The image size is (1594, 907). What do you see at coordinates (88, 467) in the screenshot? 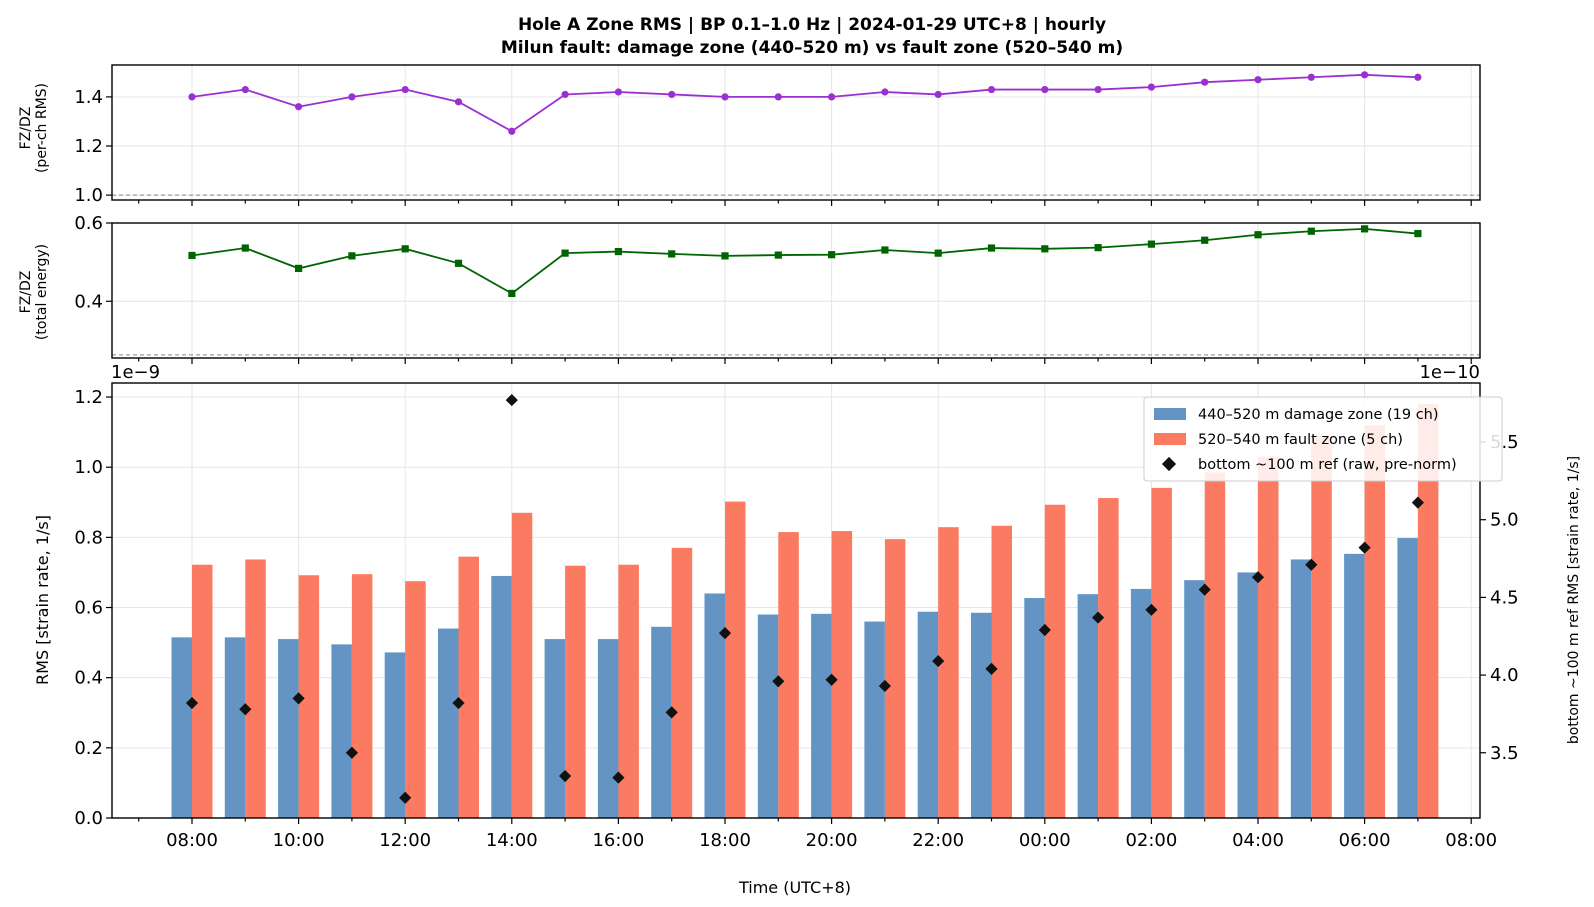
I see `panel3-ytick-label-5: 1.0` at bounding box center [88, 467].